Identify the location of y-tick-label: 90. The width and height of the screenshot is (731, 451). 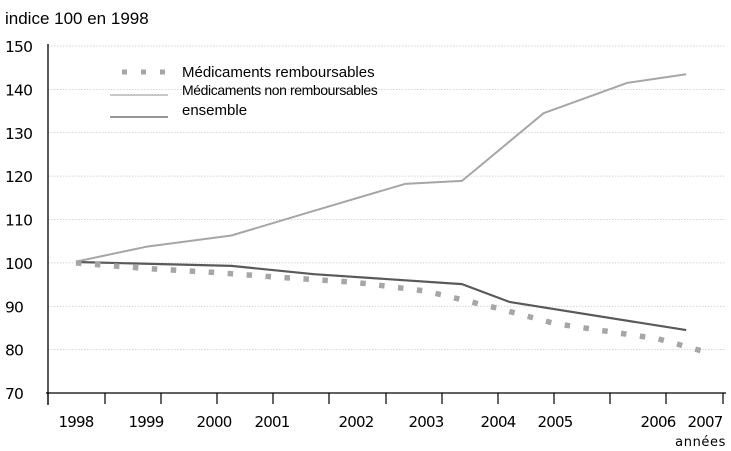
(14, 307).